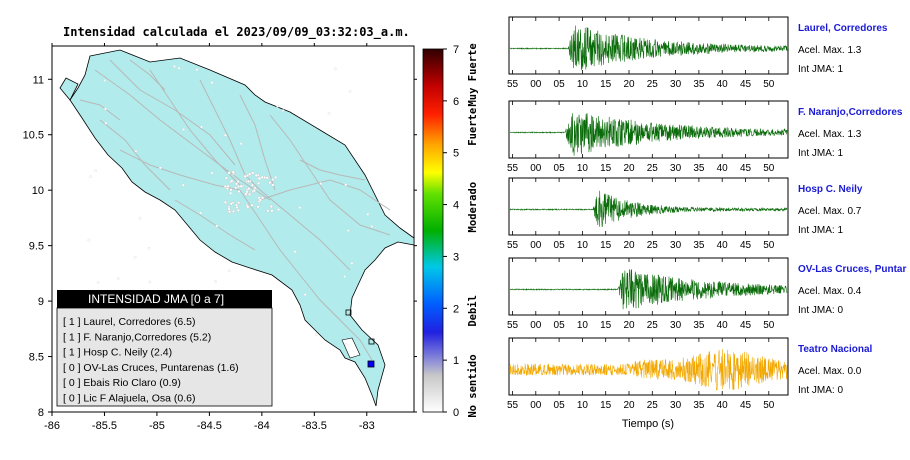 The height and width of the screenshot is (460, 910). What do you see at coordinates (676, 405) in the screenshot?
I see `seismo-tick-label: 30` at bounding box center [676, 405].